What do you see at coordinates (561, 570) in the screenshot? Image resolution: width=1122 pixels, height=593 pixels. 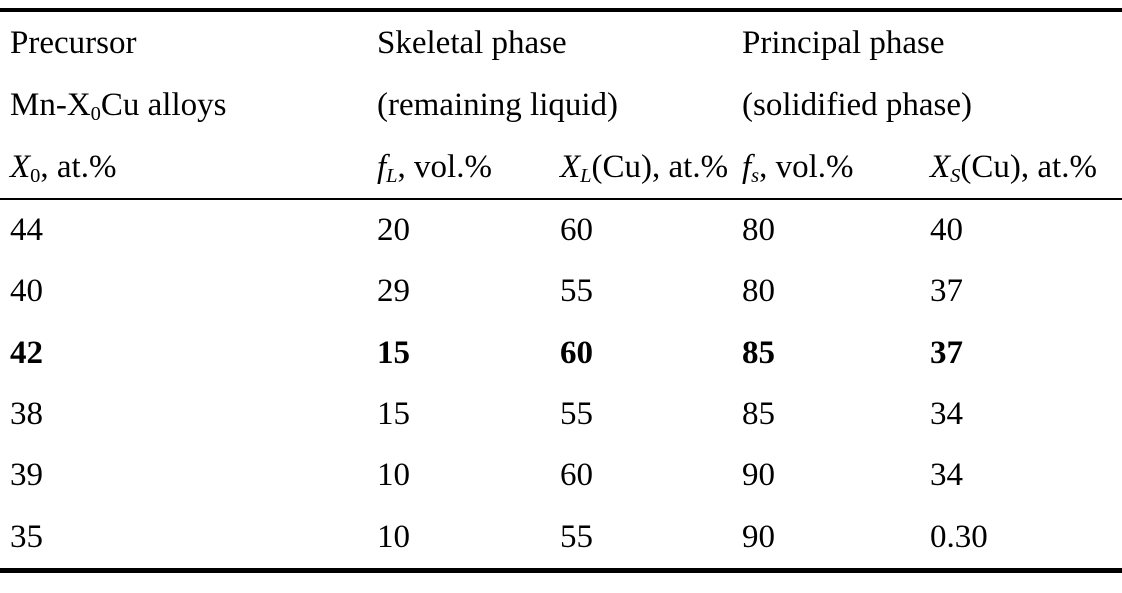 I see `table-bottom-rule` at bounding box center [561, 570].